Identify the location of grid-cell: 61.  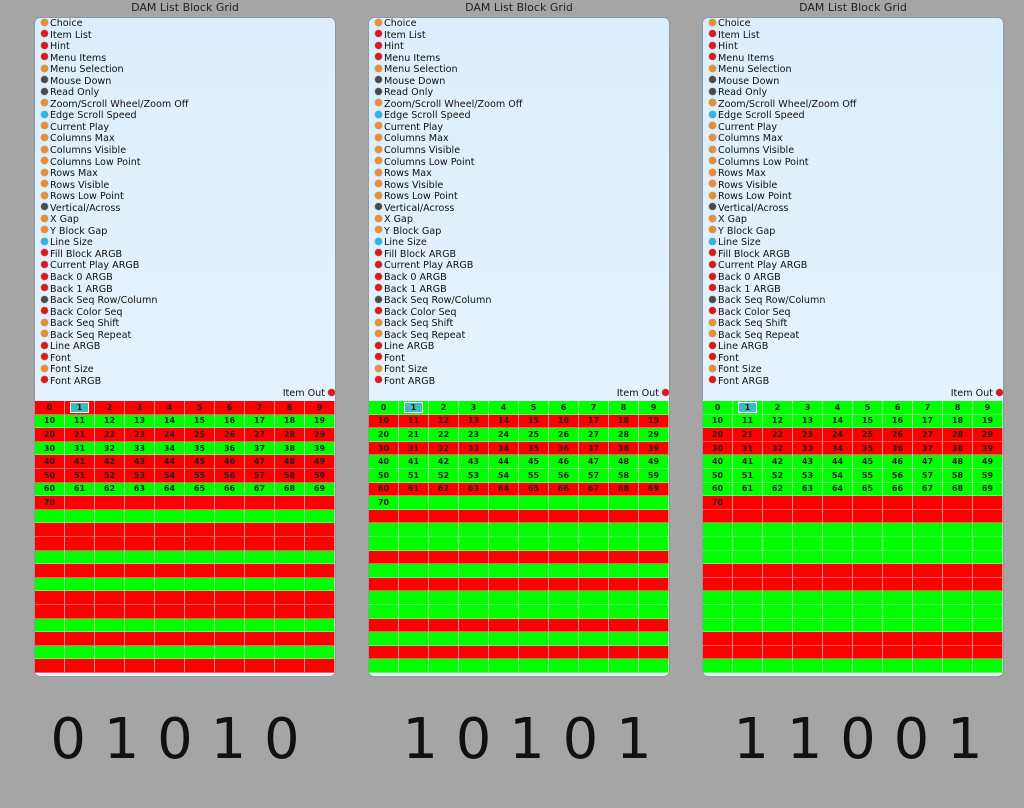
(748, 489).